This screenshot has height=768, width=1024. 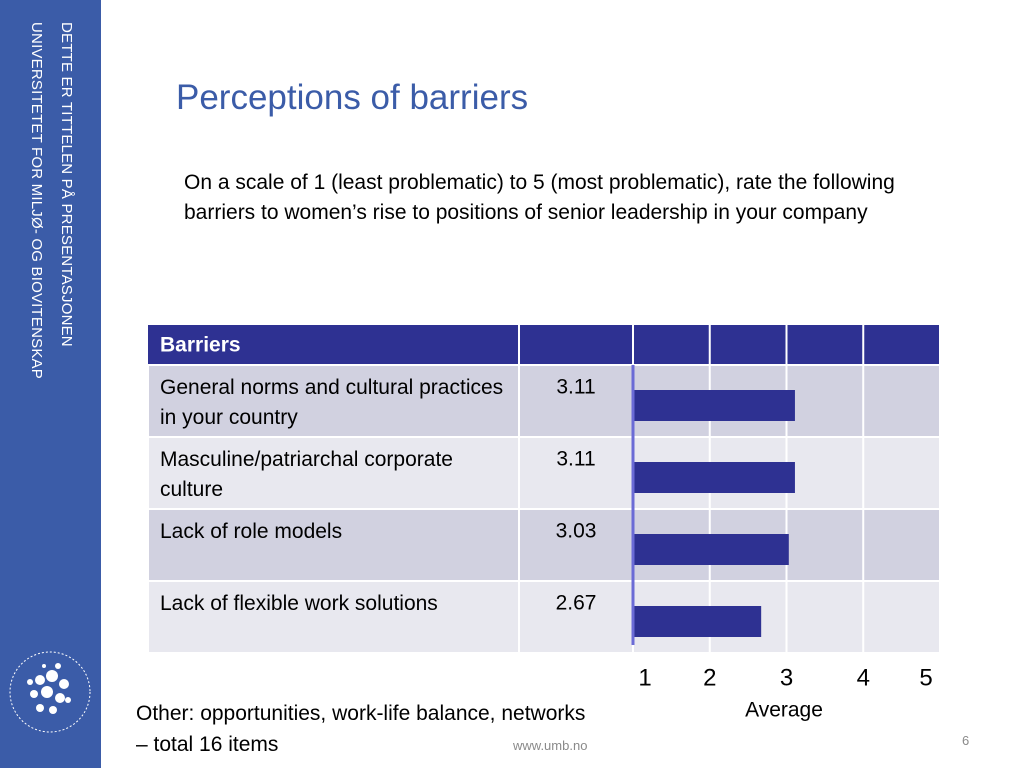 What do you see at coordinates (50, 692) in the screenshot?
I see `logo` at bounding box center [50, 692].